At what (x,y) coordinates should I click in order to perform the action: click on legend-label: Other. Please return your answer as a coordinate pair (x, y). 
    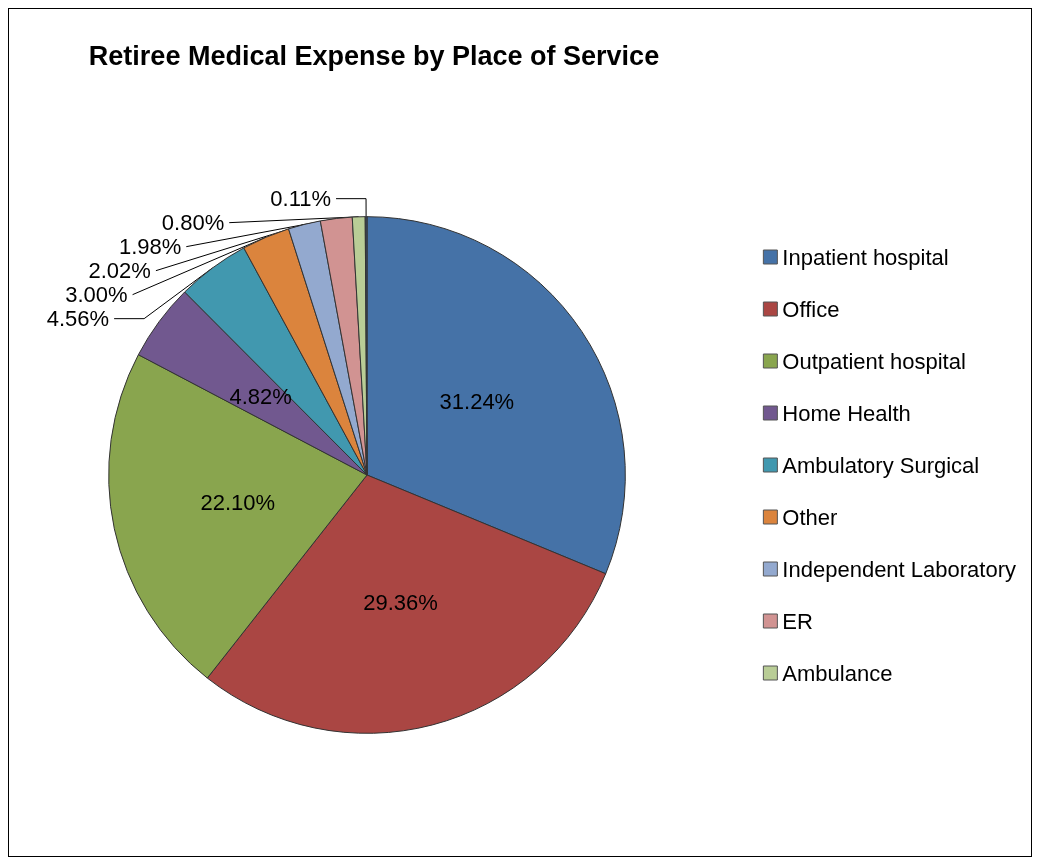
    Looking at the image, I should click on (810, 517).